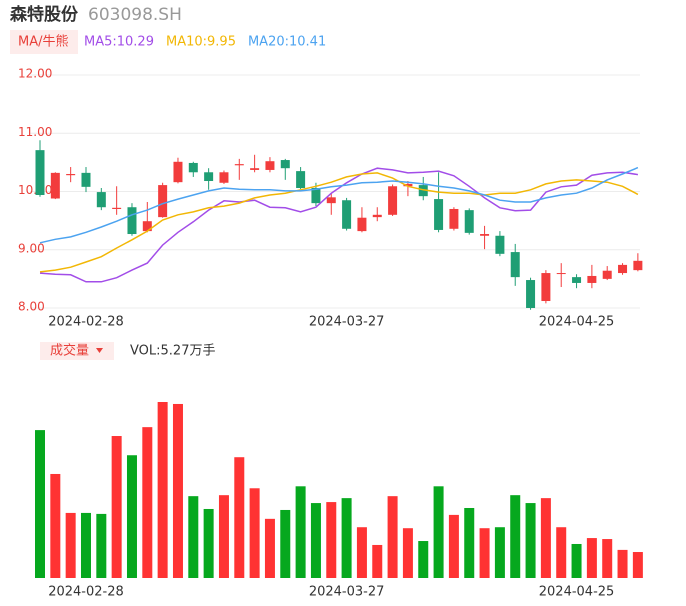  Describe the element at coordinates (69, 351) in the screenshot. I see `vol-tag: 成交量` at that location.